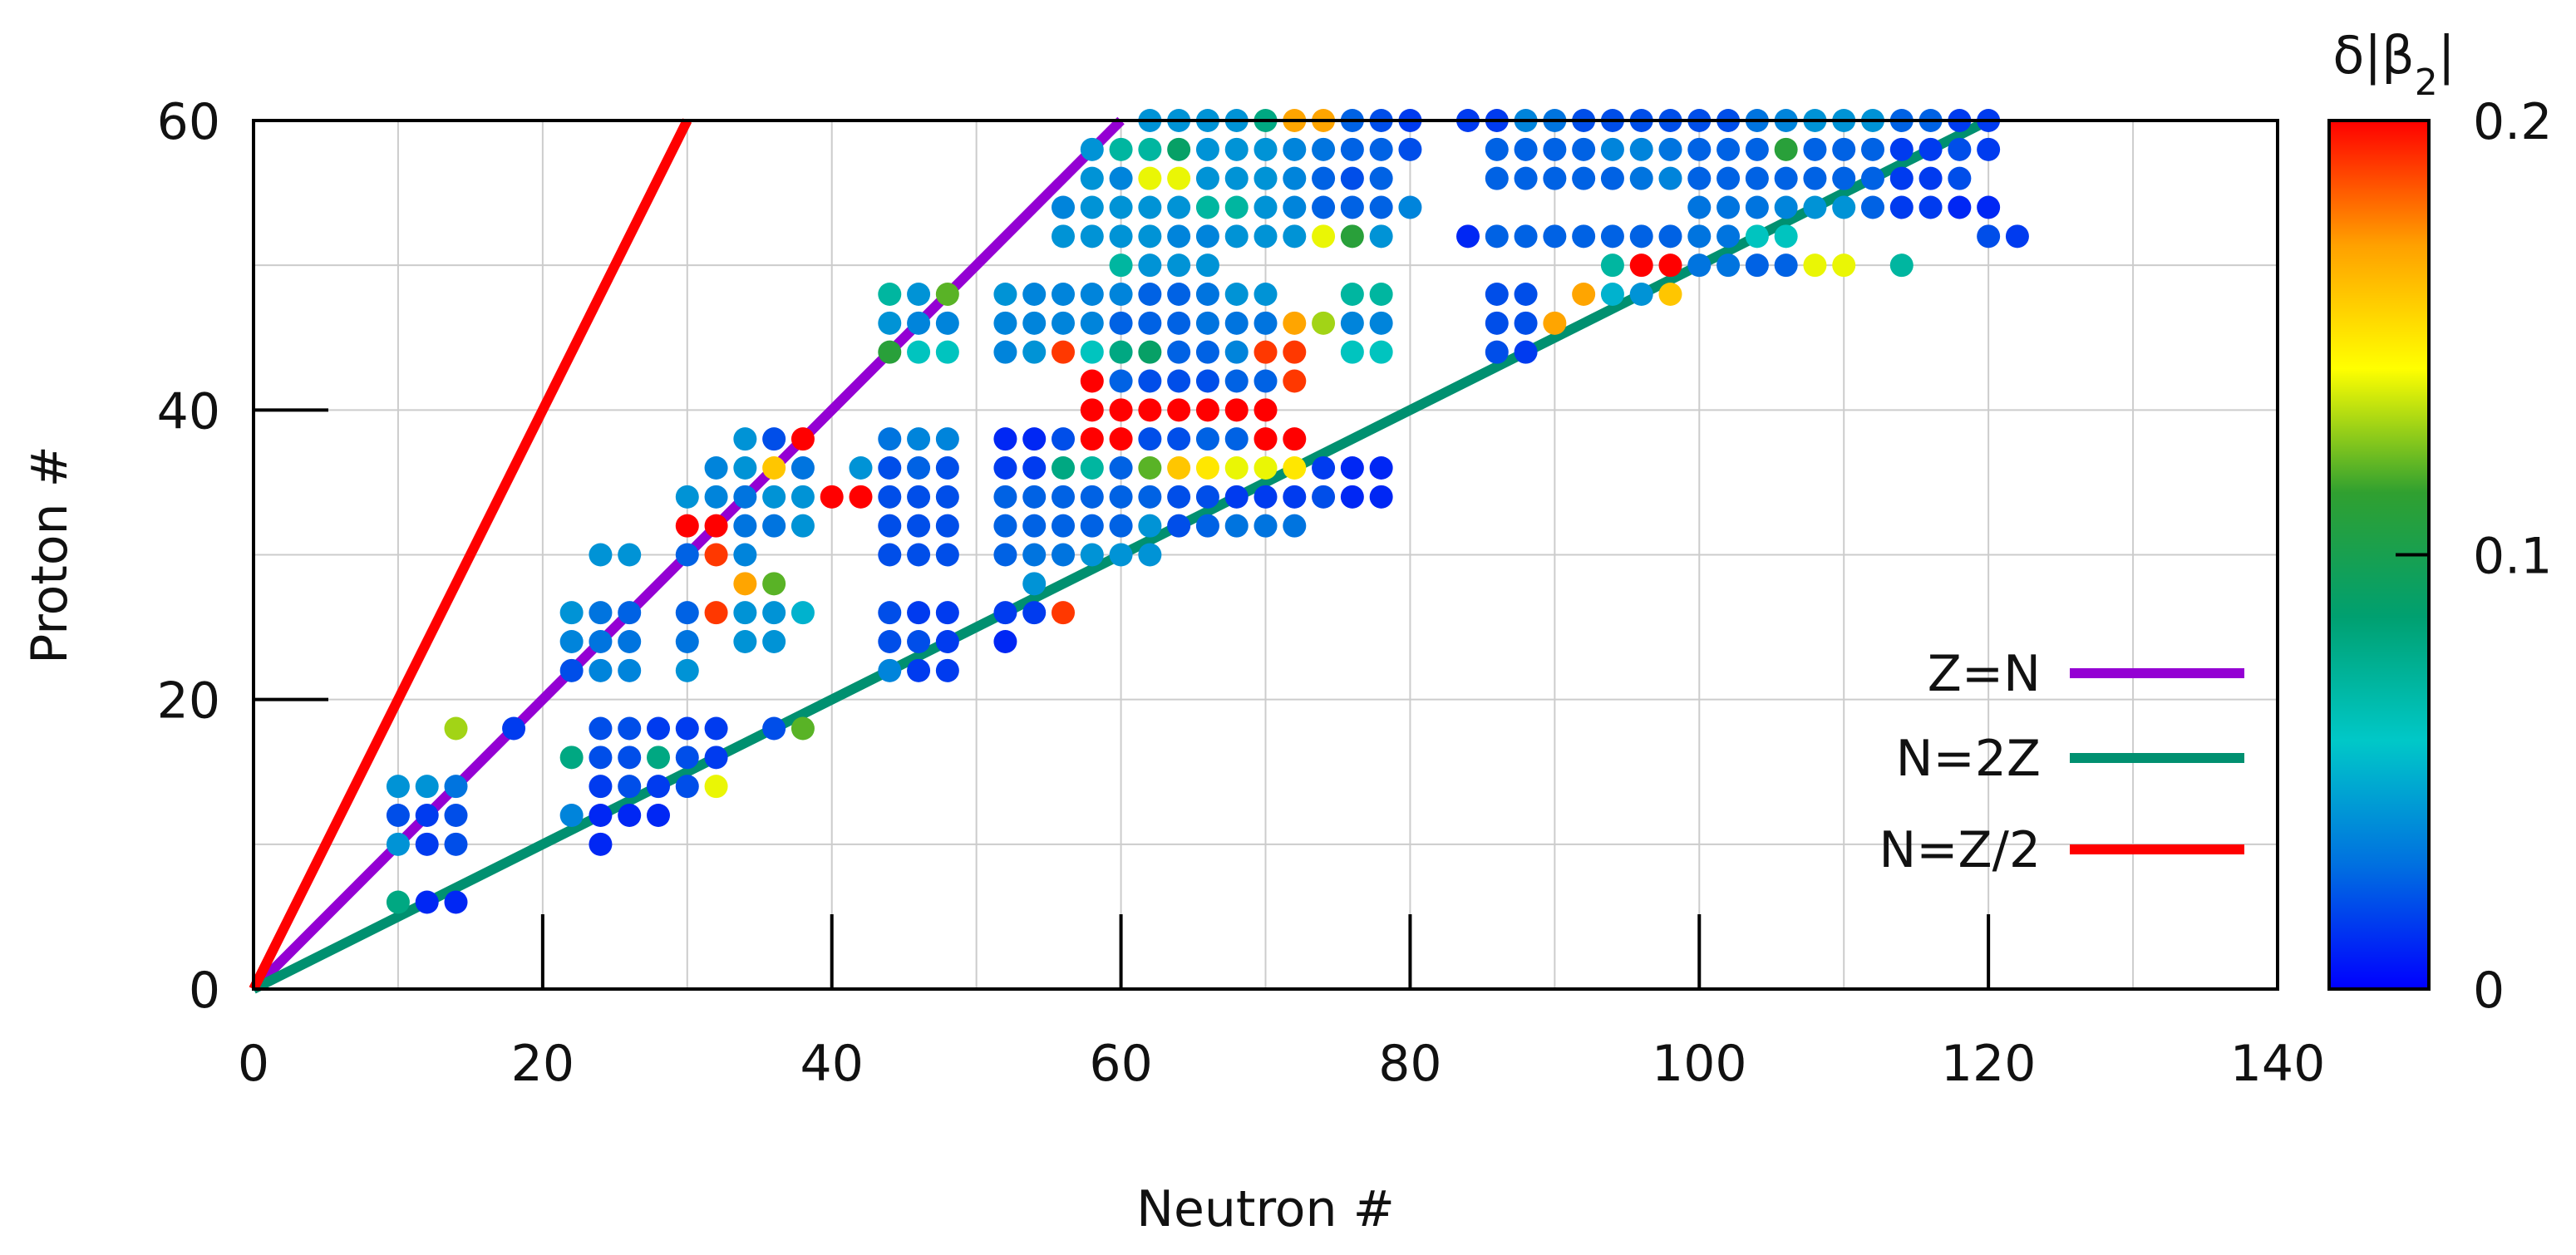  What do you see at coordinates (188, 122) in the screenshot?
I see `y-tick-label: 60` at bounding box center [188, 122].